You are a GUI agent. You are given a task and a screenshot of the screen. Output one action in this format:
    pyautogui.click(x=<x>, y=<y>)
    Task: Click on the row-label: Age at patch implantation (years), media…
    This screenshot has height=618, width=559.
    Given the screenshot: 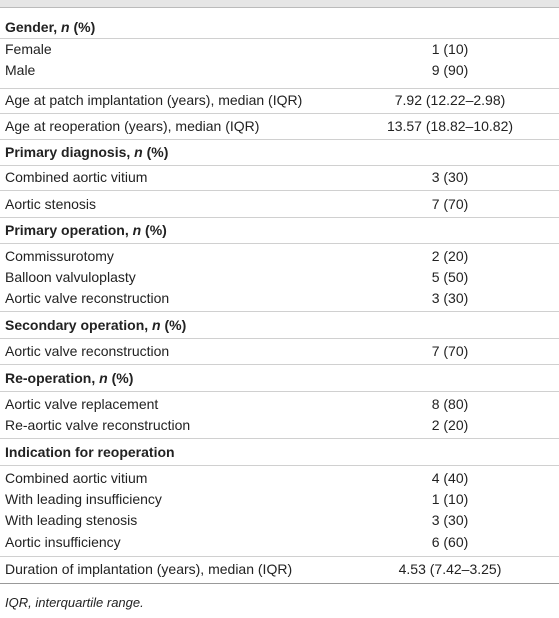 What is the action you would take?
    pyautogui.click(x=154, y=100)
    